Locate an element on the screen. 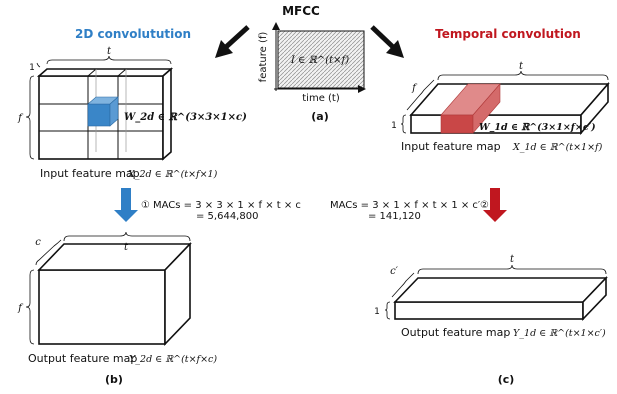 The height and width of the screenshot is (394, 617). kernel-side is located at coordinates (114, 111).